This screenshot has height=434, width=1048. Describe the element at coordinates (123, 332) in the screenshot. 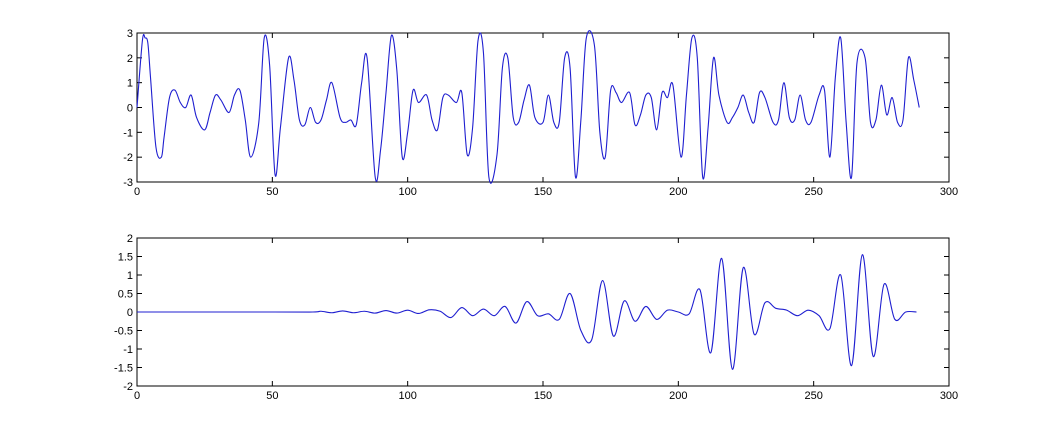

I see `y-tick-label: -0.5` at that location.